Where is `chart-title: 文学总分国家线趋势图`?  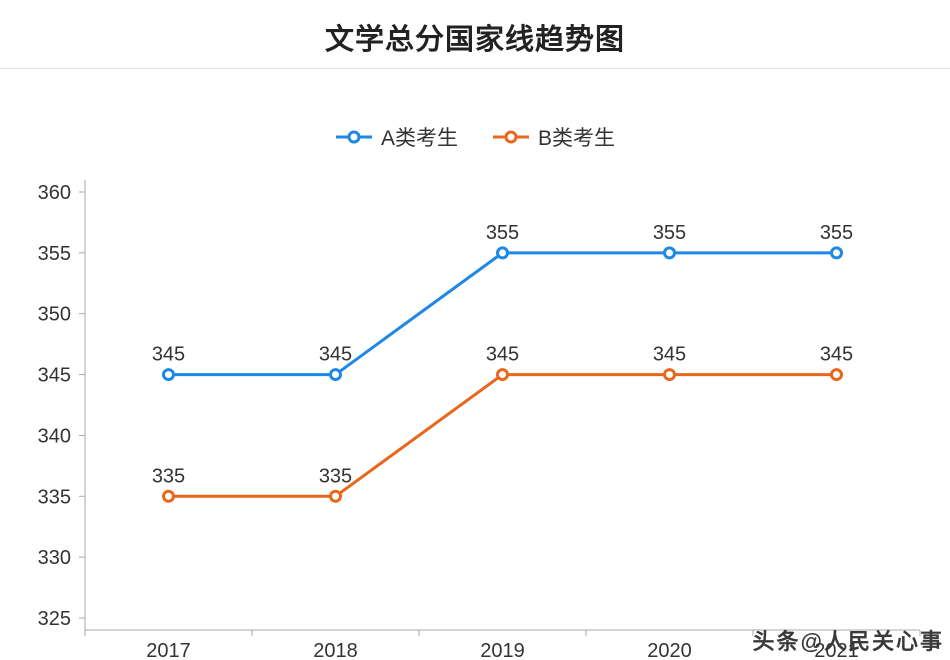
chart-title: 文学总分国家线趋势图 is located at coordinates (474, 40).